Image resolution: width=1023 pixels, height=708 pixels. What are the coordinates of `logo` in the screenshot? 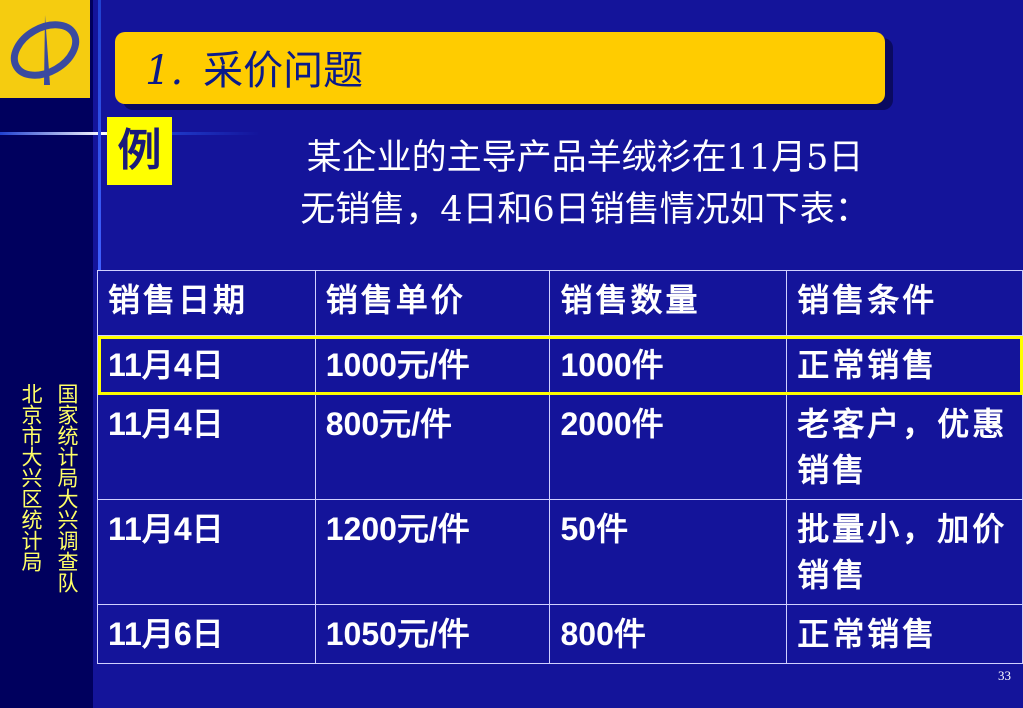 It's located at (45, 49).